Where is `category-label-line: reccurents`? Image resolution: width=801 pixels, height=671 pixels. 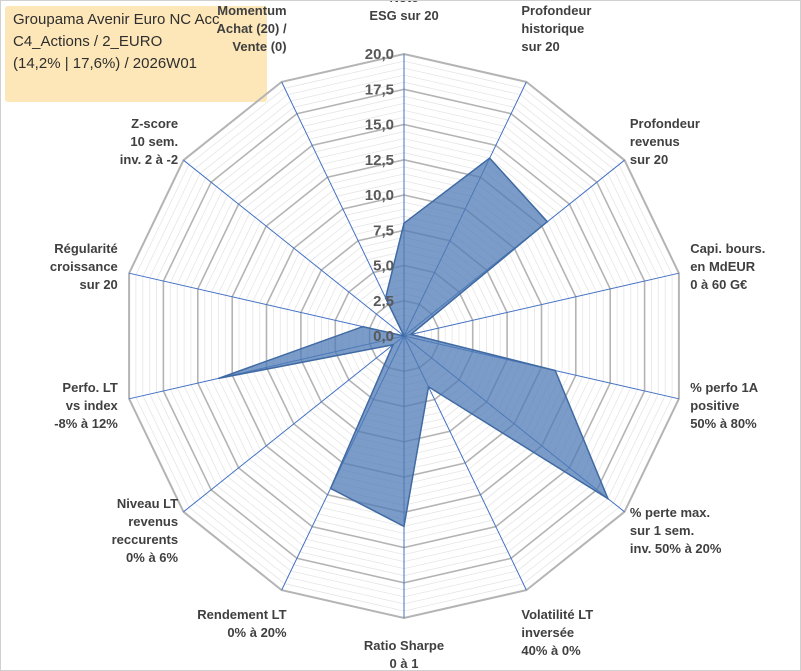 category-label-line: reccurents is located at coordinates (145, 539).